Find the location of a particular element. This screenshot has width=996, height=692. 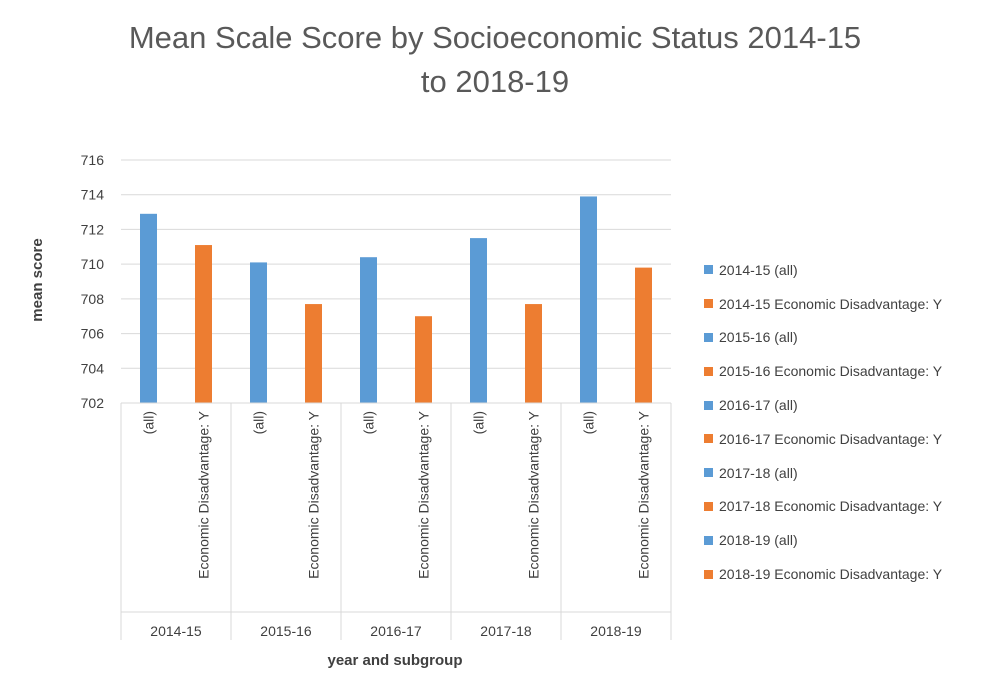

bar-2015-16-all is located at coordinates (258, 332).